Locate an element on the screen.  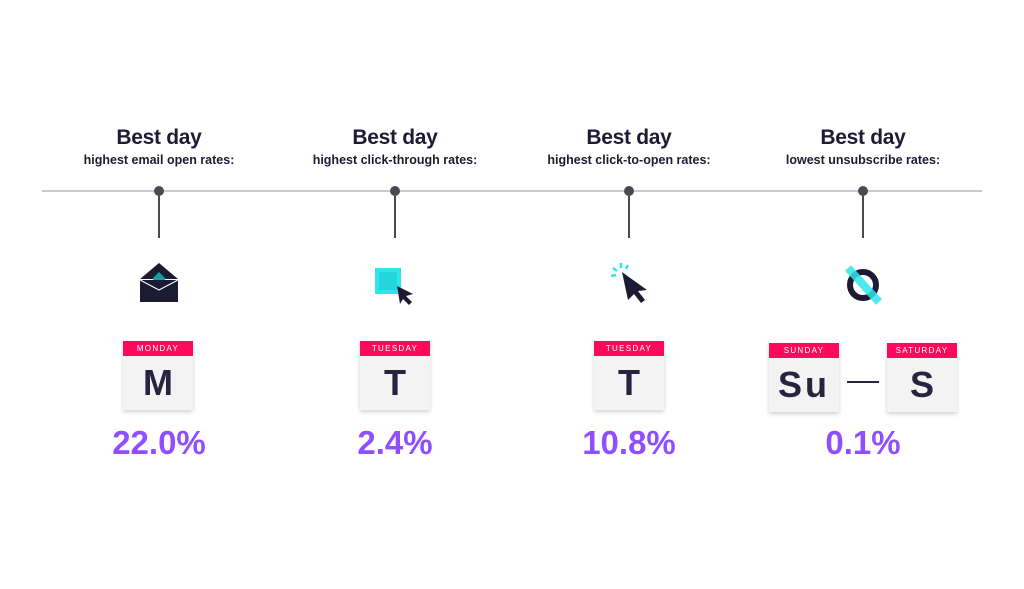
calendar-sunday: SUNDAY Su is located at coordinates (804, 377).